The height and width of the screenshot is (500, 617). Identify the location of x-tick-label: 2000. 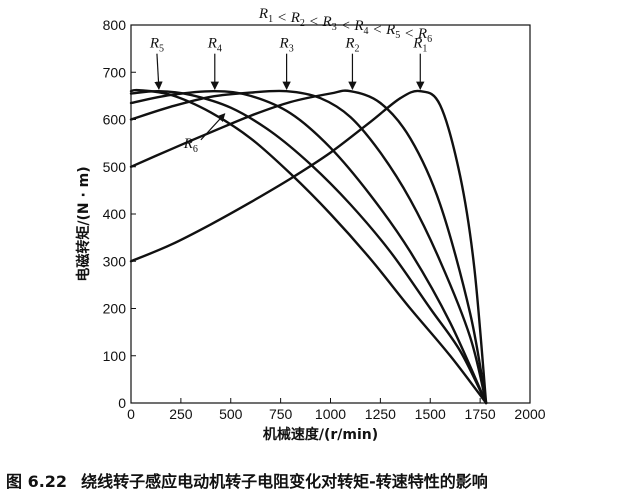
(529, 414).